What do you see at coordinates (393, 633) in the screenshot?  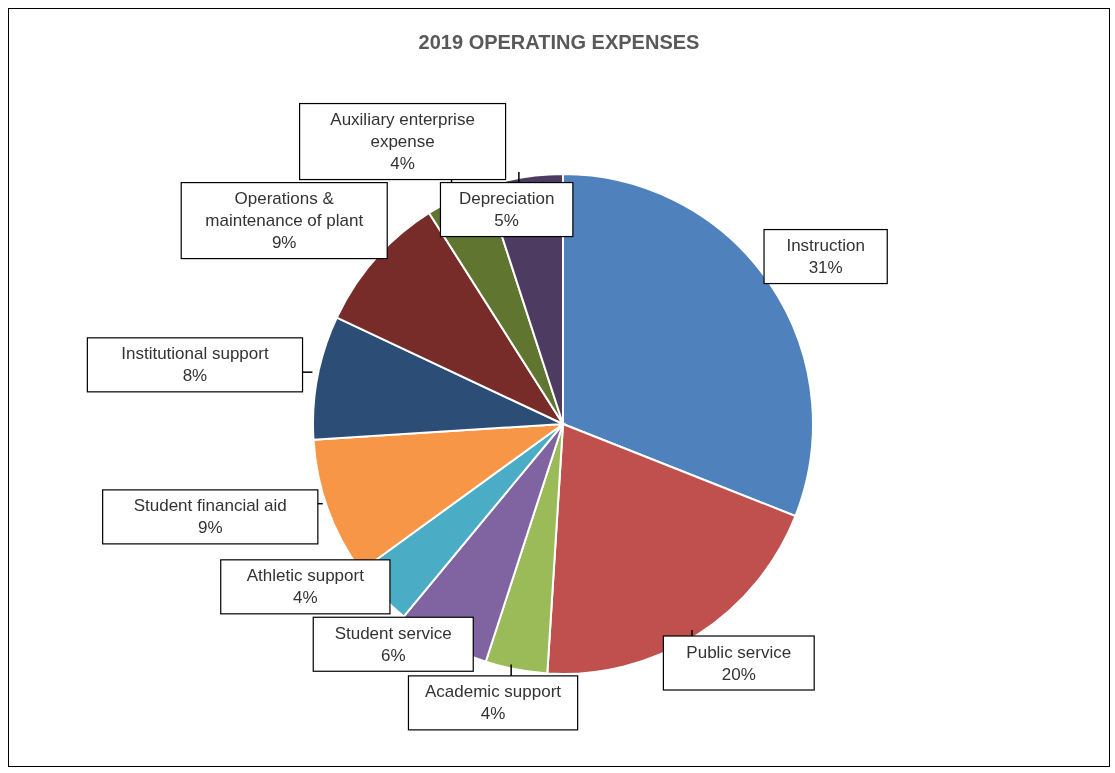 I see `slice-label: Student service` at bounding box center [393, 633].